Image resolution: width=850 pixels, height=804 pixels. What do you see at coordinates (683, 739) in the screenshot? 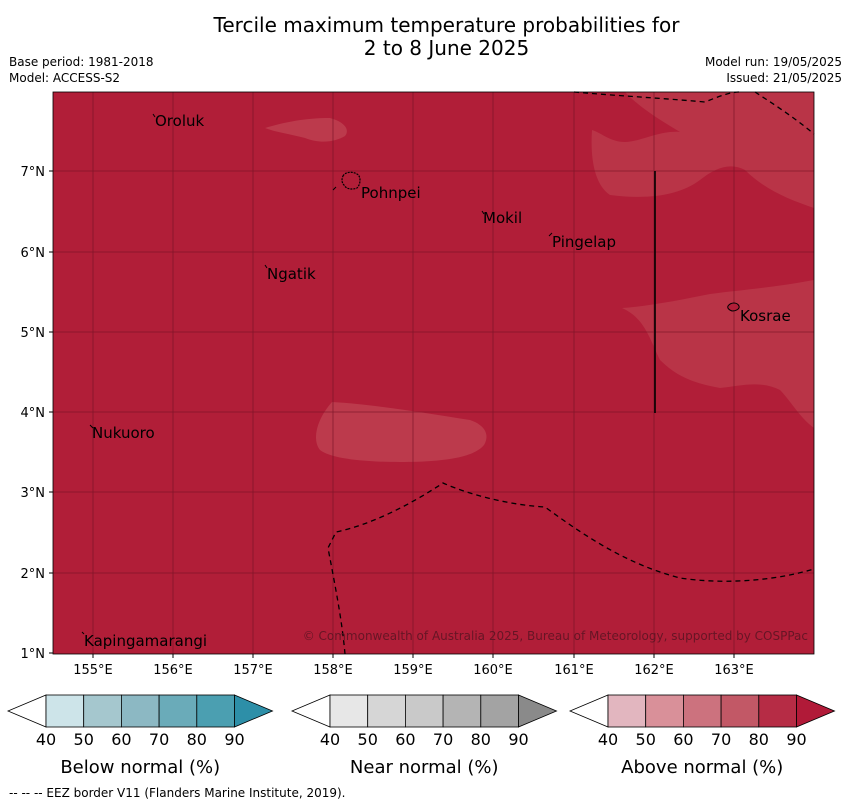
I see `colorbar-above-tick: 60` at bounding box center [683, 739].